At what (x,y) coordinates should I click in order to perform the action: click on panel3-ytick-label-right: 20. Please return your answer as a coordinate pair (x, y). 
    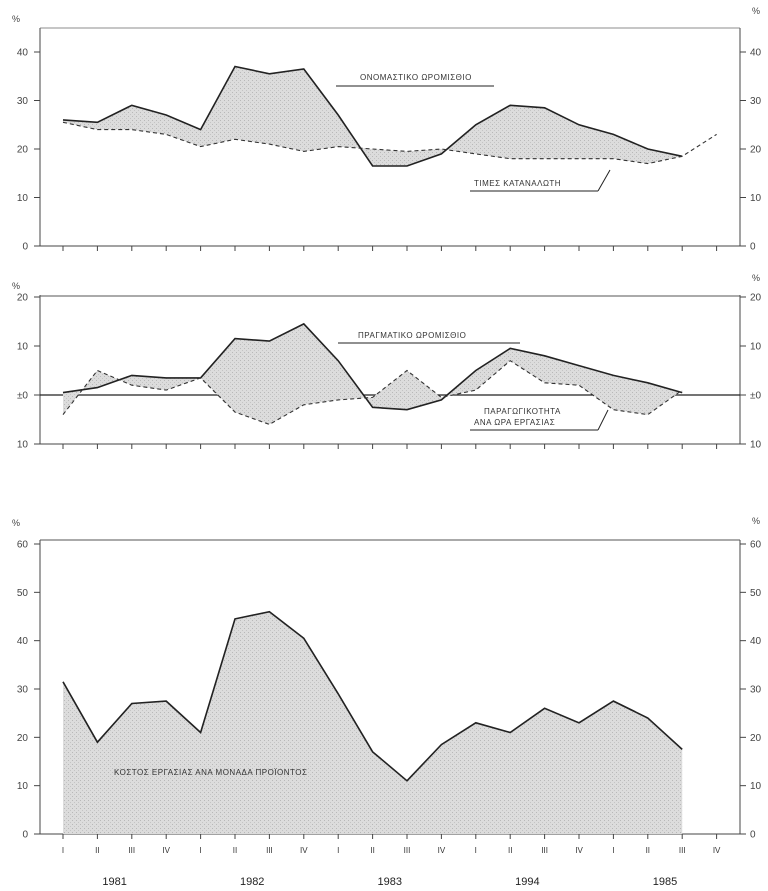
    Looking at the image, I should click on (756, 738).